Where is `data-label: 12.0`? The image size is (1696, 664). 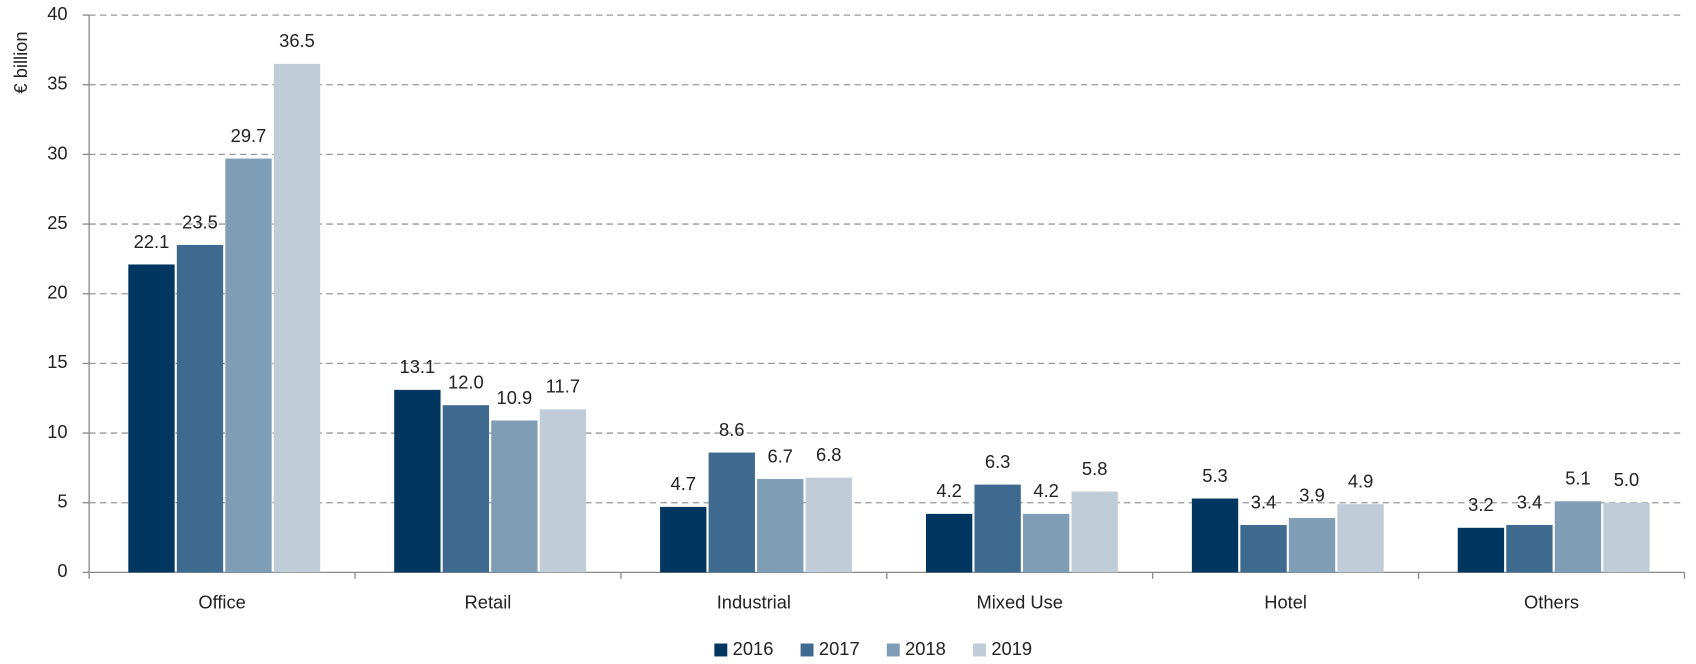 data-label: 12.0 is located at coordinates (466, 381).